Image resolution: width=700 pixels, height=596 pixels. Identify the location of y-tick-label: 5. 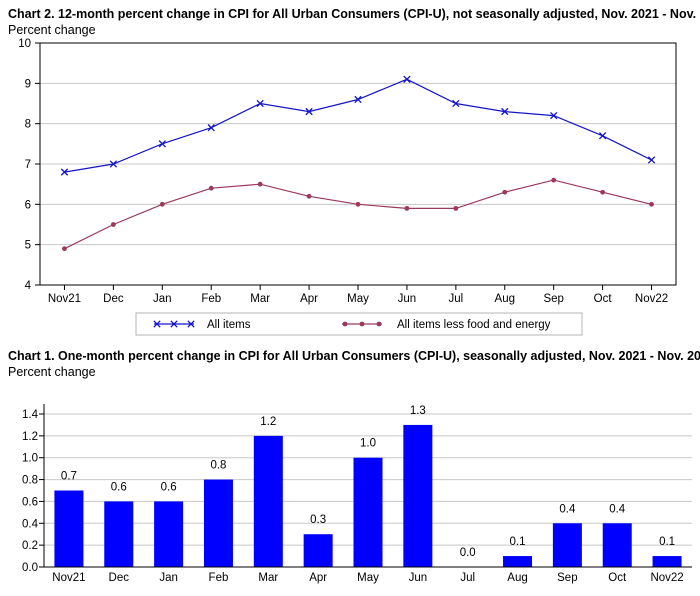
(28, 246).